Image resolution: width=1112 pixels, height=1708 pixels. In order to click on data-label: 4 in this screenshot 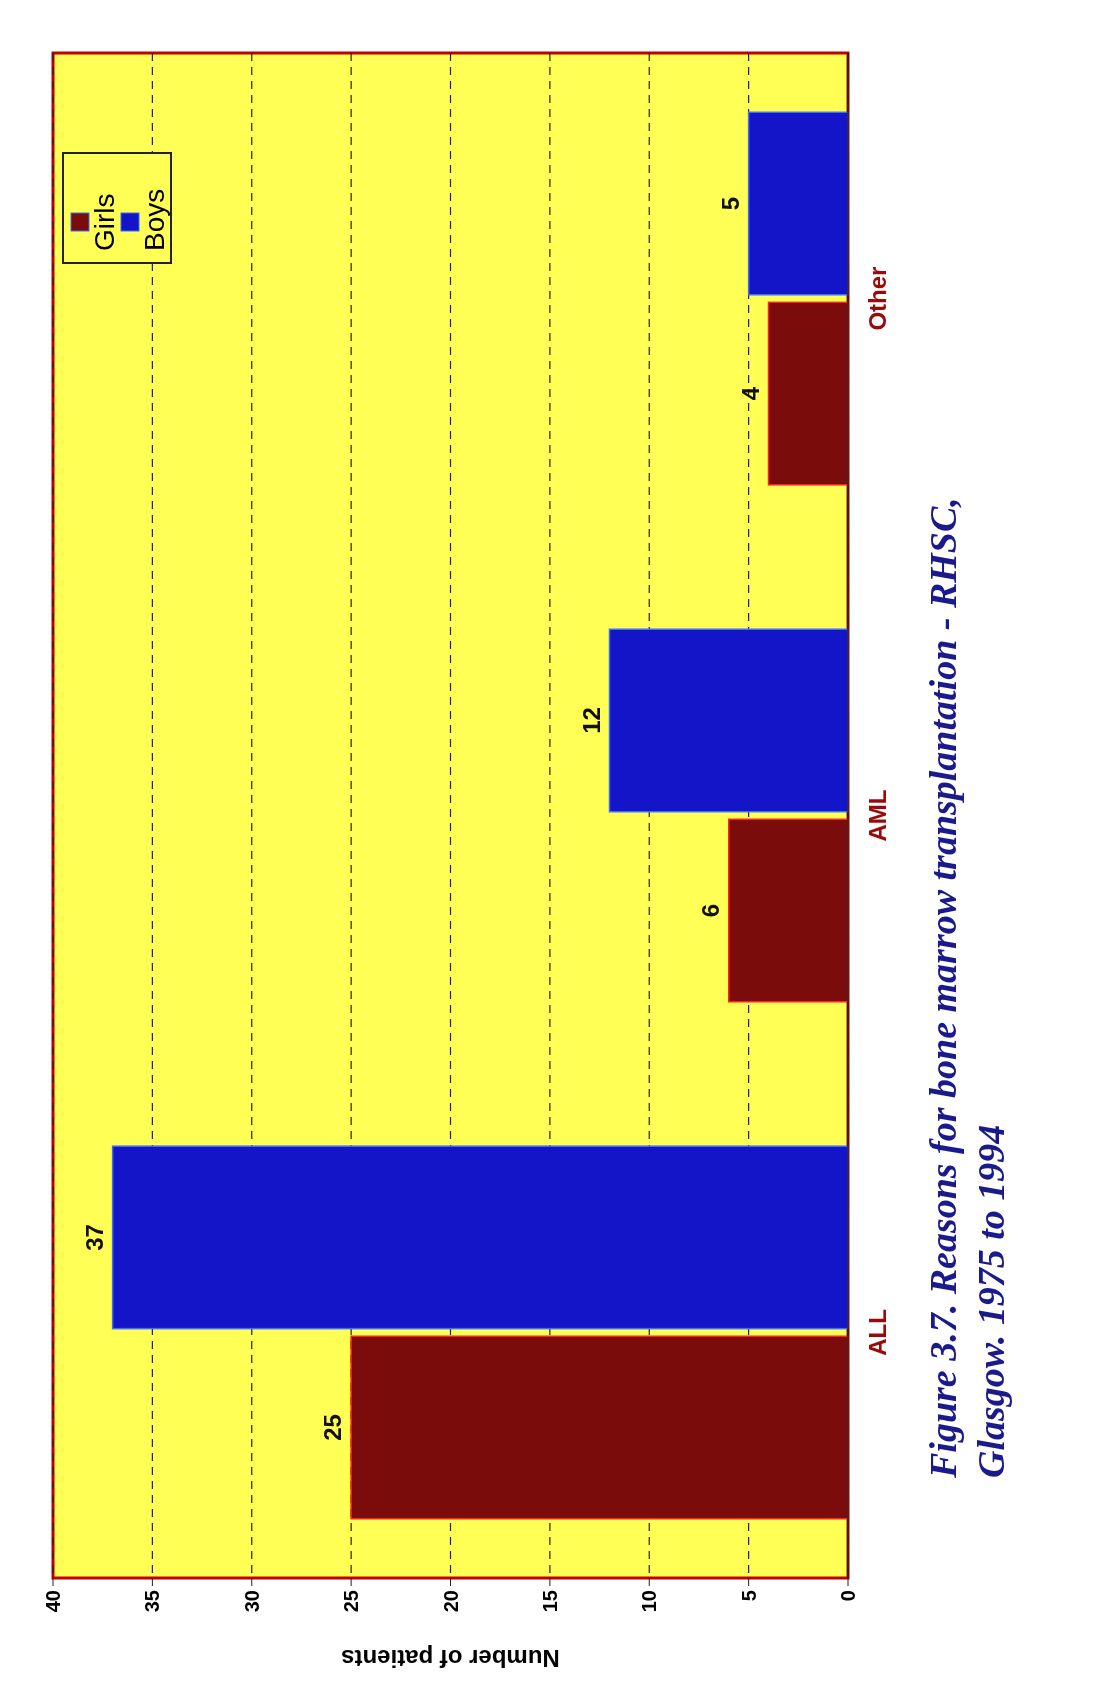, I will do `click(750, 393)`.